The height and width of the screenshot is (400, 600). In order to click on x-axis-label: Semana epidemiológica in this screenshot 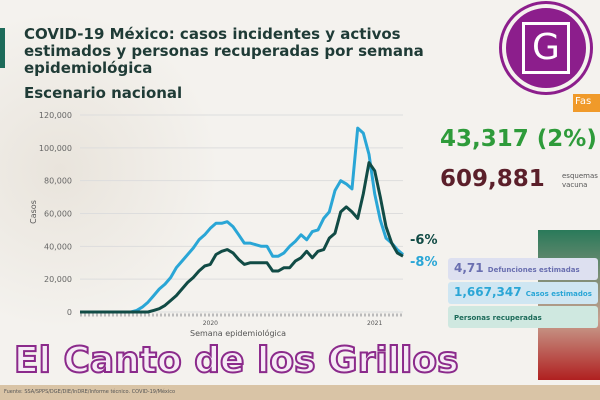, I will do `click(238, 333)`.